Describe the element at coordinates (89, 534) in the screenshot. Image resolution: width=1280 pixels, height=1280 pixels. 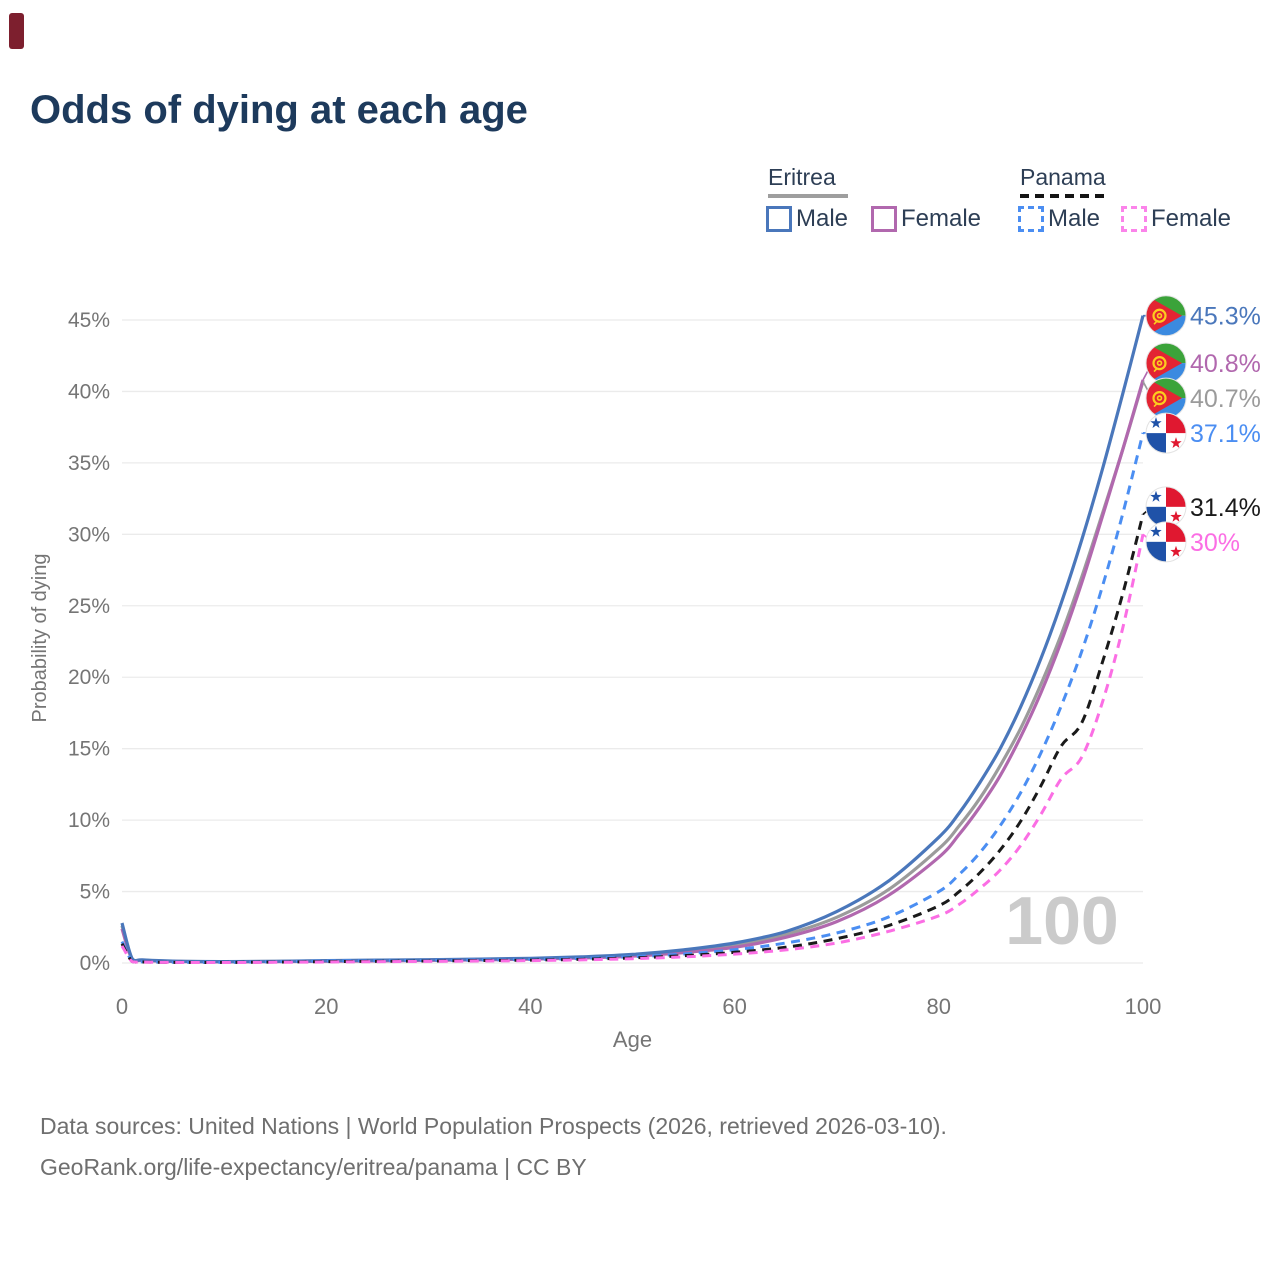
I see `y-tick-label: 30%` at that location.